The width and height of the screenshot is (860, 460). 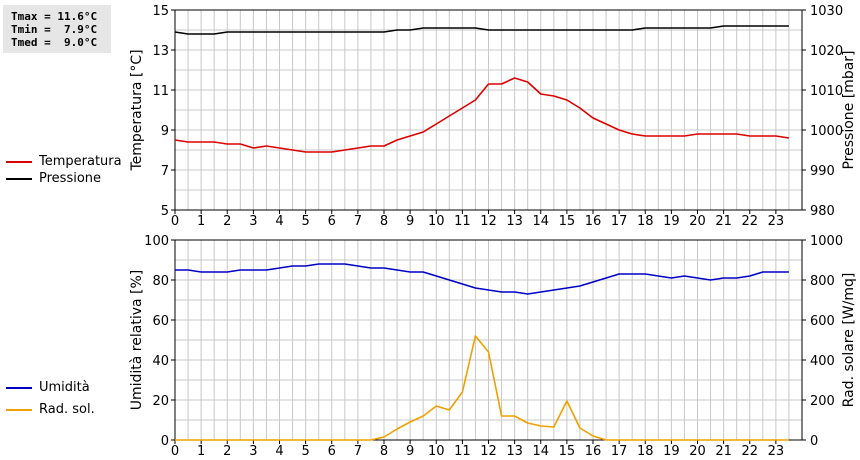 What do you see at coordinates (160, 91) in the screenshot?
I see `y-tick-label: 11` at bounding box center [160, 91].